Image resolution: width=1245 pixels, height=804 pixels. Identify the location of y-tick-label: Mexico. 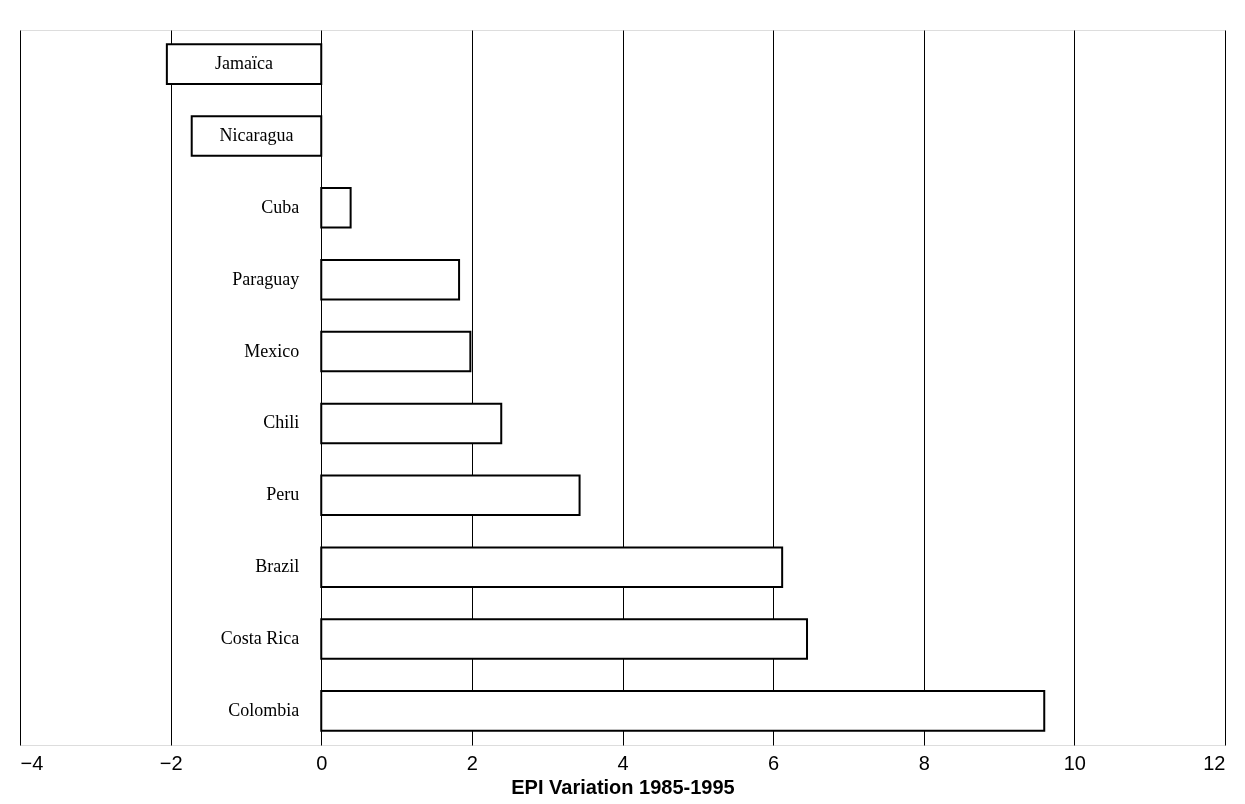
(272, 350).